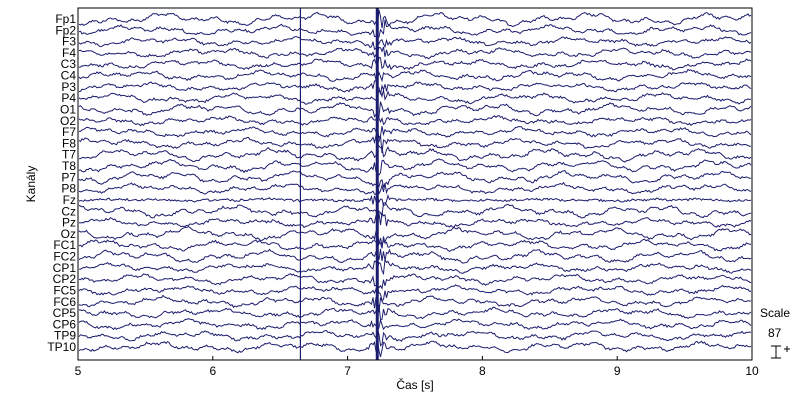 The height and width of the screenshot is (403, 801). I want to click on channel-label-cp2: CP2, so click(65, 279).